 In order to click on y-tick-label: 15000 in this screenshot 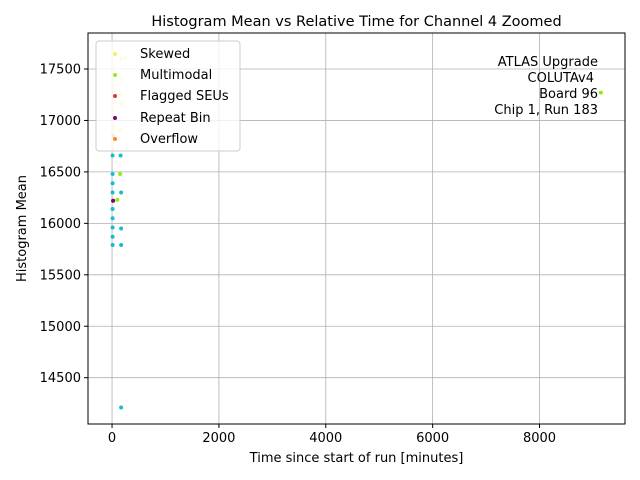, I will do `click(60, 327)`.